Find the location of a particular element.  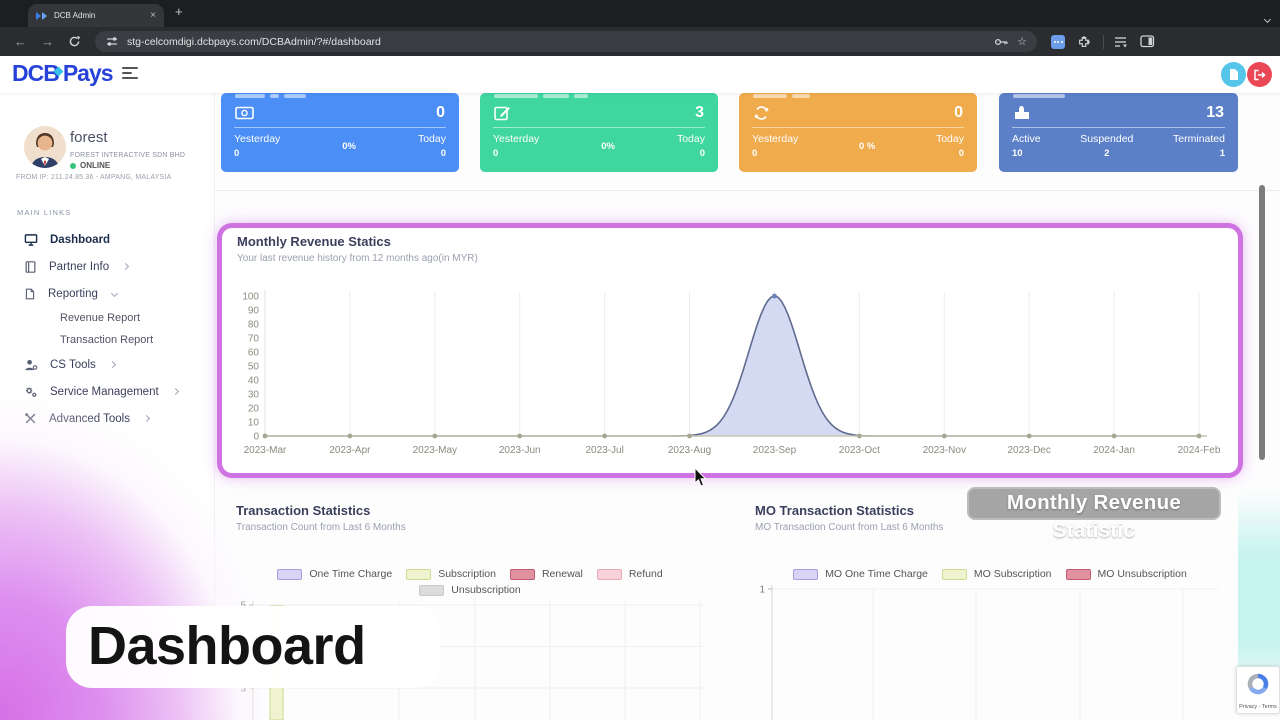

legend-item: MO One Time Charge is located at coordinates (860, 574).